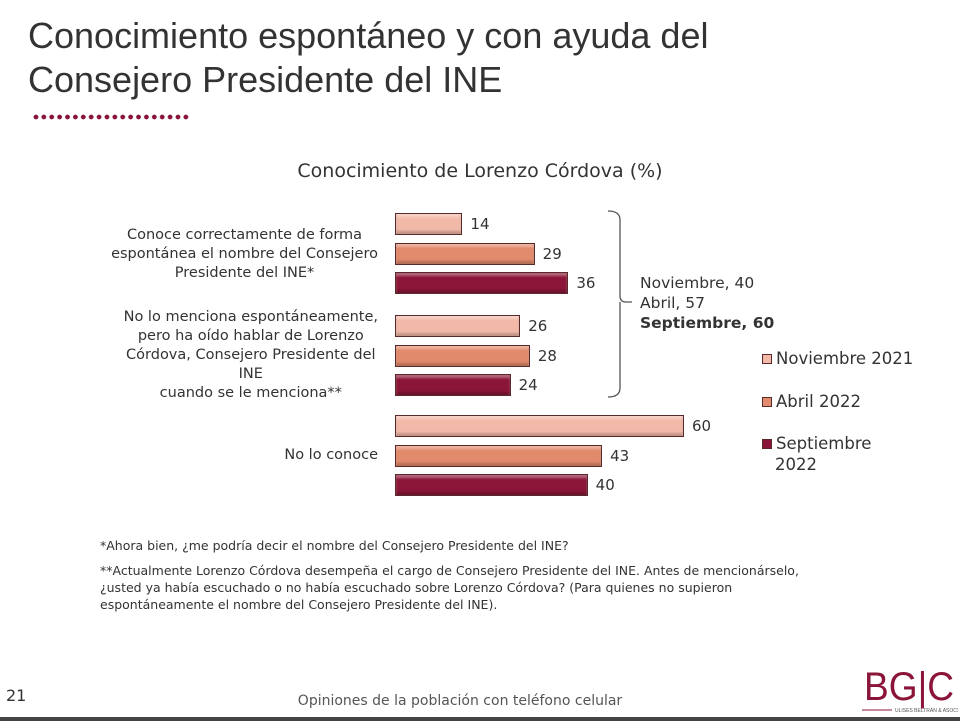  Describe the element at coordinates (111, 117) in the screenshot. I see `dotted-divider` at that location.